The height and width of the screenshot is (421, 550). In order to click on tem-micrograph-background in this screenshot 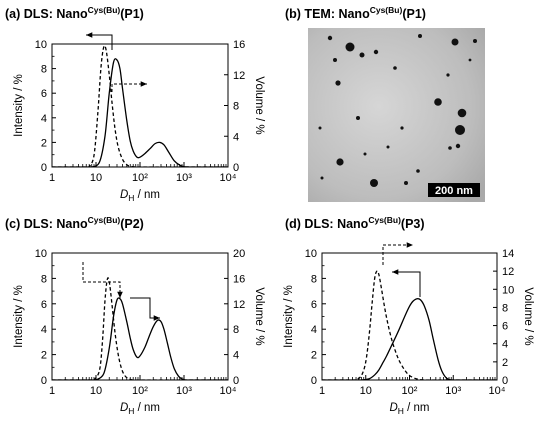, I will do `click(396, 115)`.